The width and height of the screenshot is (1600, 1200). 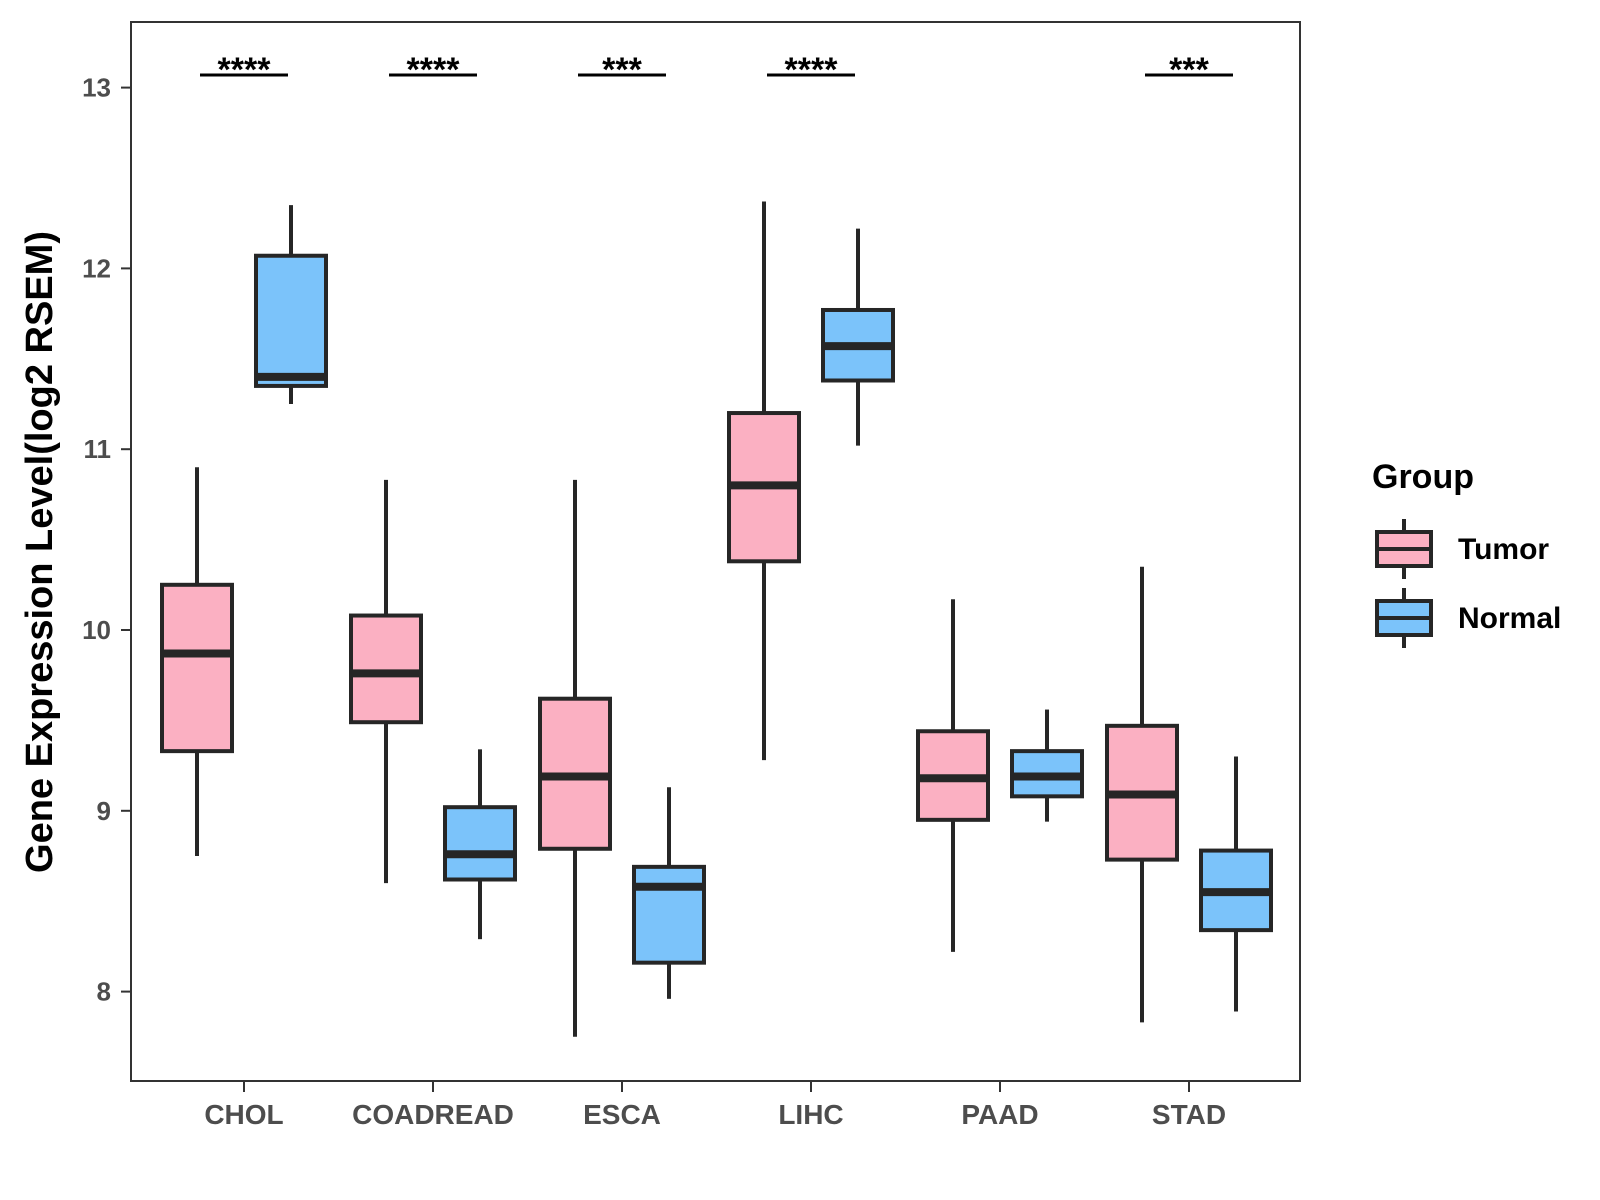 I want to click on y-tick-label: 12, so click(x=96, y=268).